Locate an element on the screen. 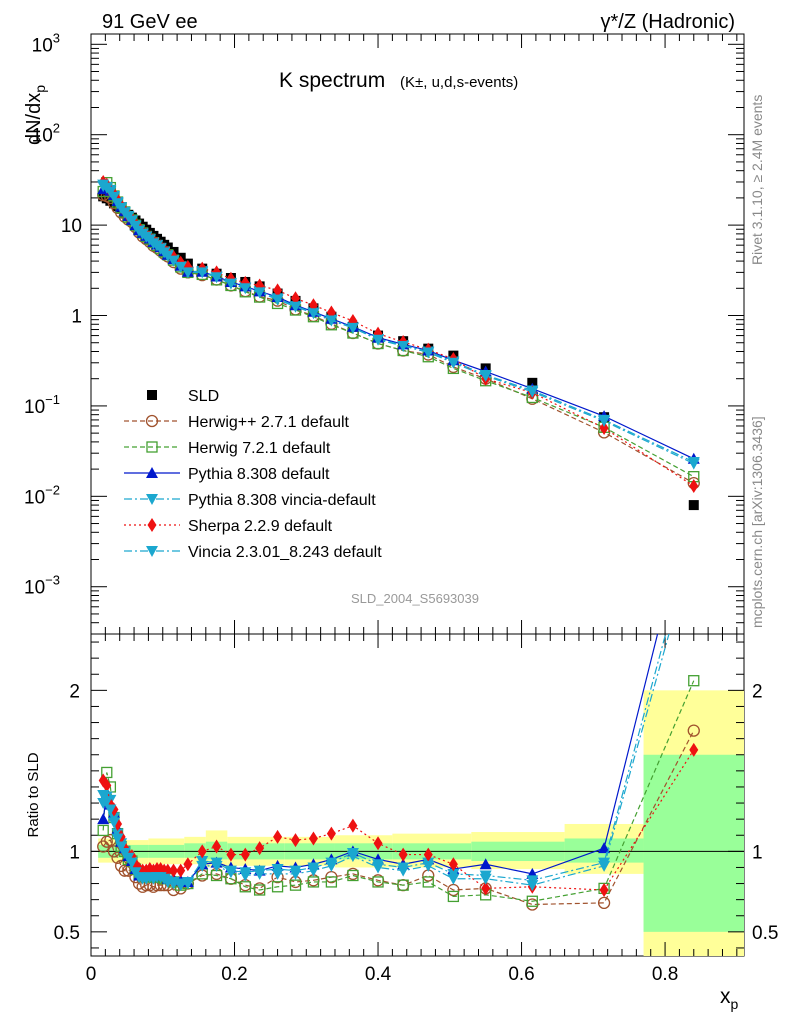 This screenshot has height=1024, width=786. legend-label: Sherpa 2.2.9 default is located at coordinates (260, 526).